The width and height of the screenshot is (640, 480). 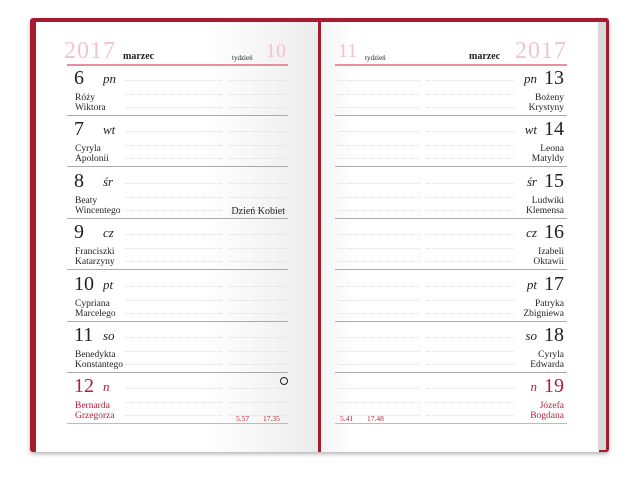 What do you see at coordinates (554, 180) in the screenshot?
I see `day-number: 15` at bounding box center [554, 180].